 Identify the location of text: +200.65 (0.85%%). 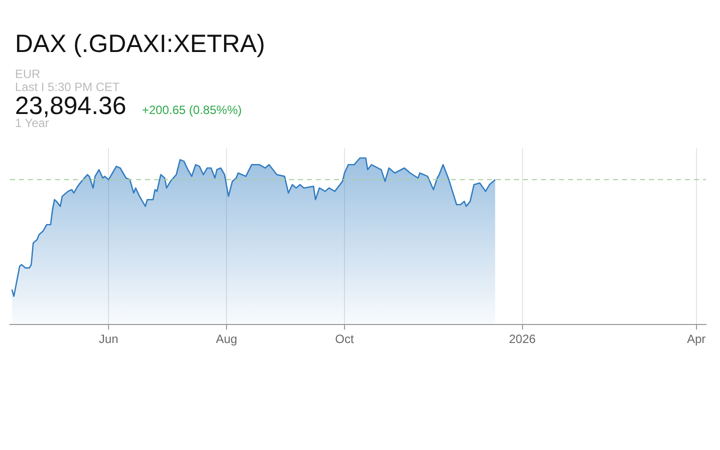
(192, 110).